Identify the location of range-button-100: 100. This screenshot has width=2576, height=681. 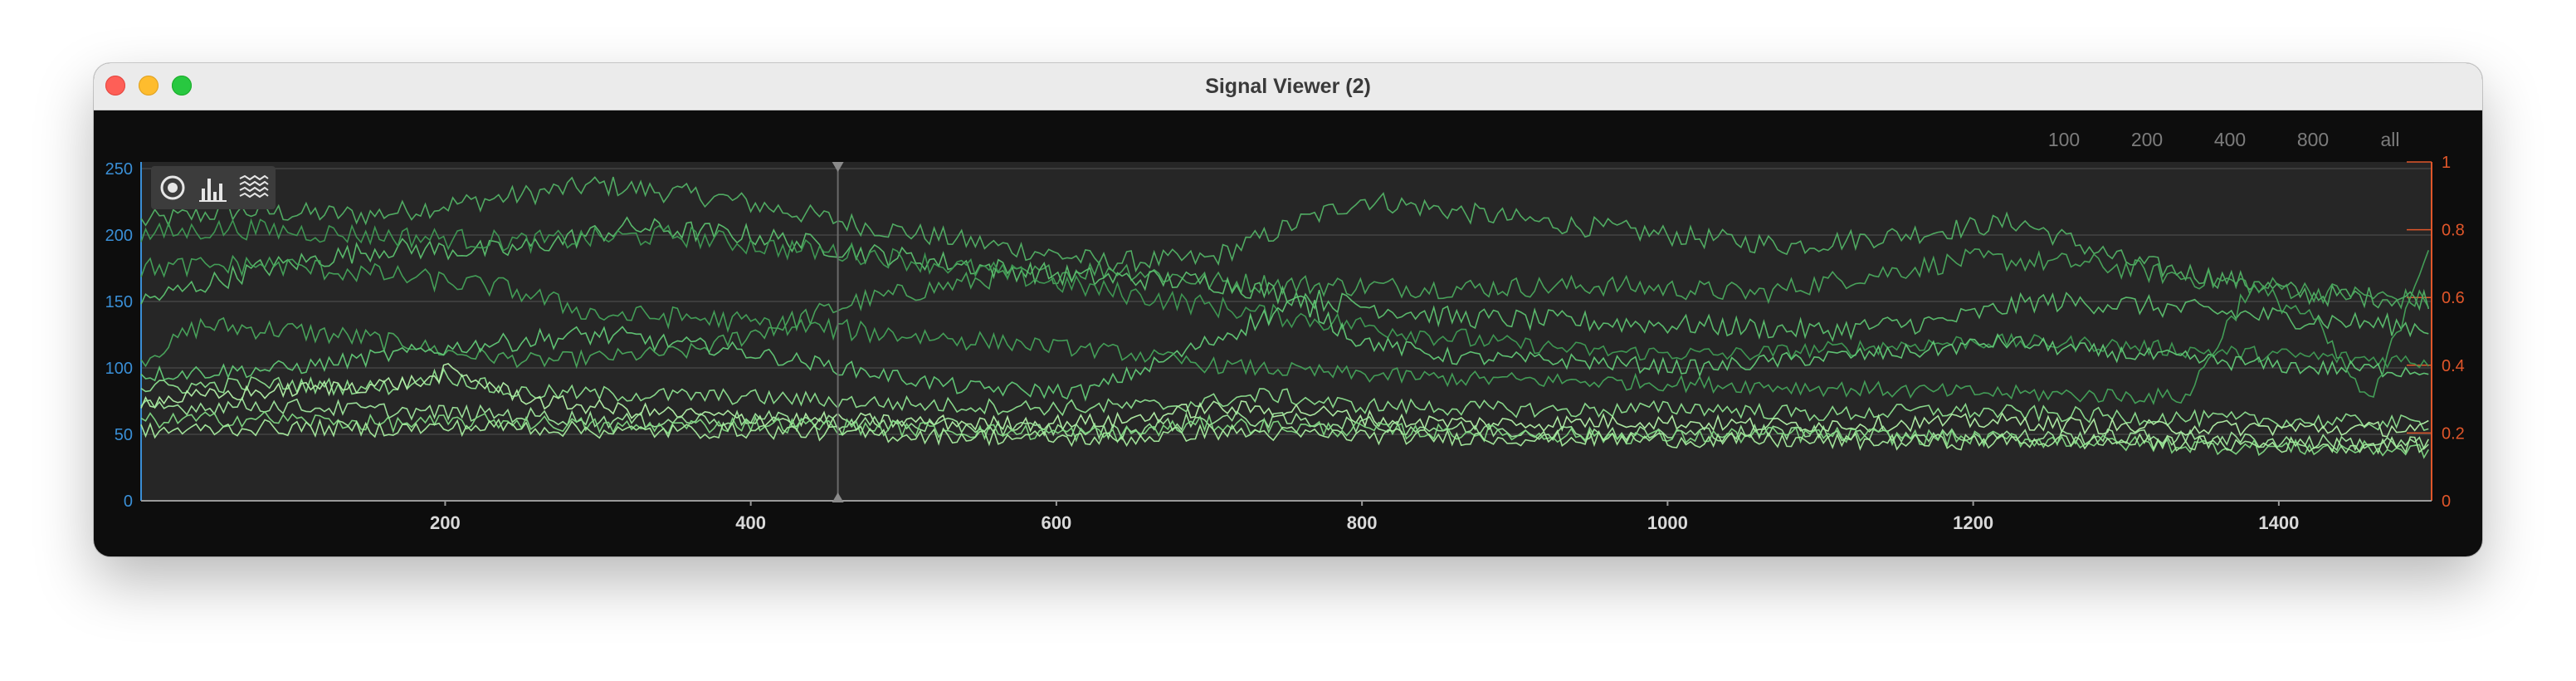
(2064, 139).